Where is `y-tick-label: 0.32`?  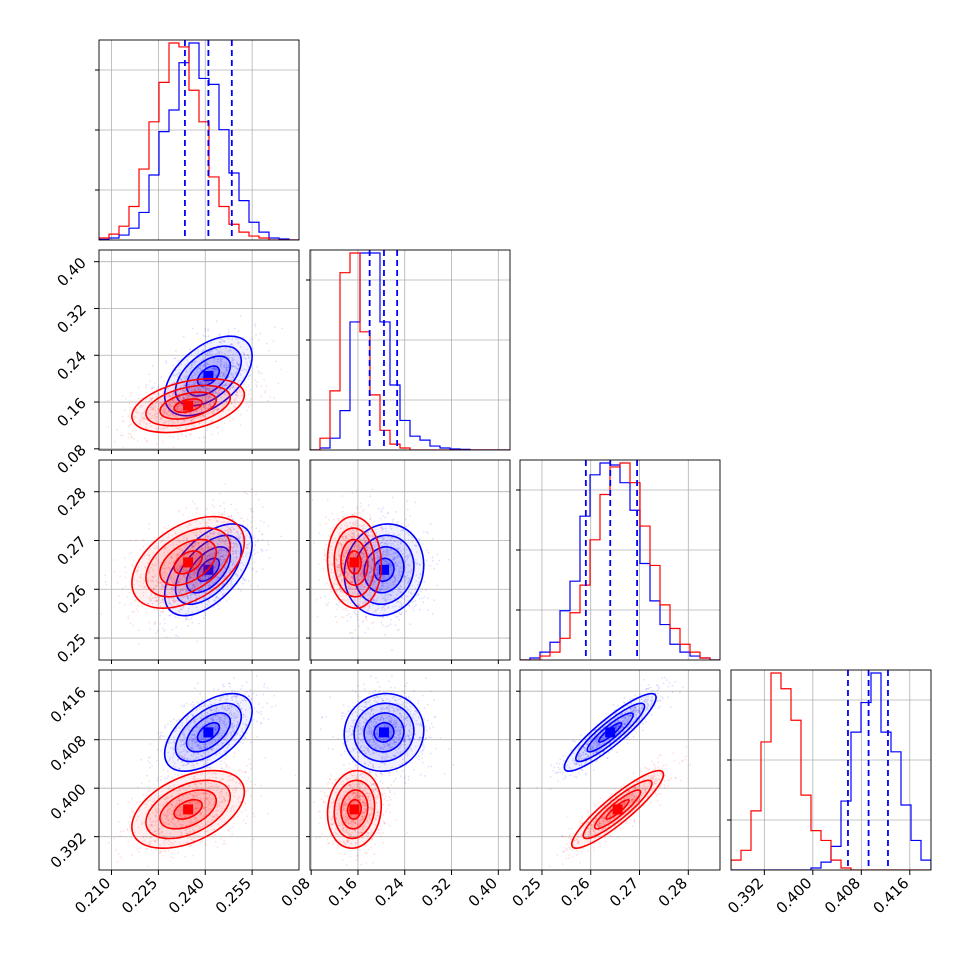 y-tick-label: 0.32 is located at coordinates (71, 319).